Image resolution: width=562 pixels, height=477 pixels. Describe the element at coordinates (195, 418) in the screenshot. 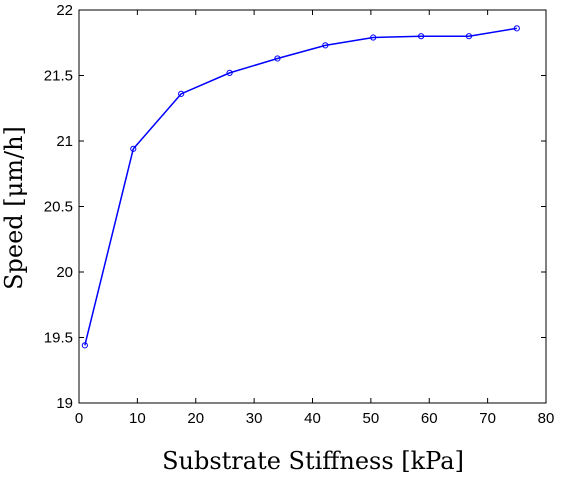

I see `x-tick-label: 20` at that location.